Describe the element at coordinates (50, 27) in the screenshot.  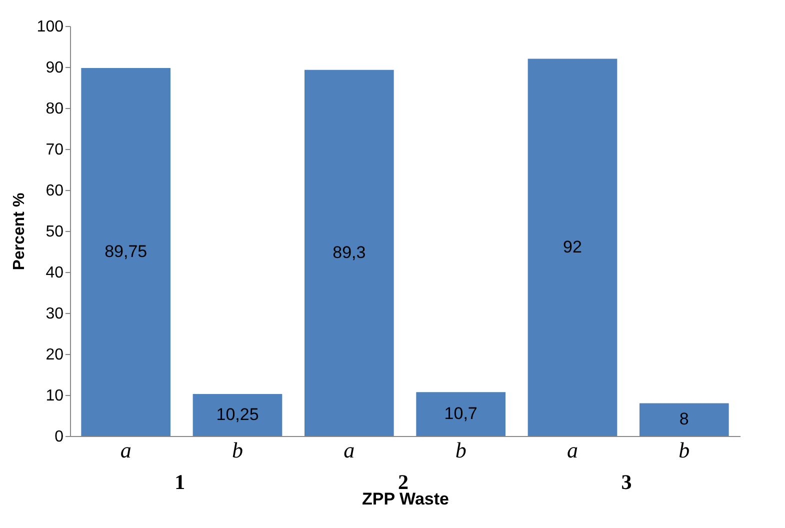
I see `y-tick-label: 100` at that location.